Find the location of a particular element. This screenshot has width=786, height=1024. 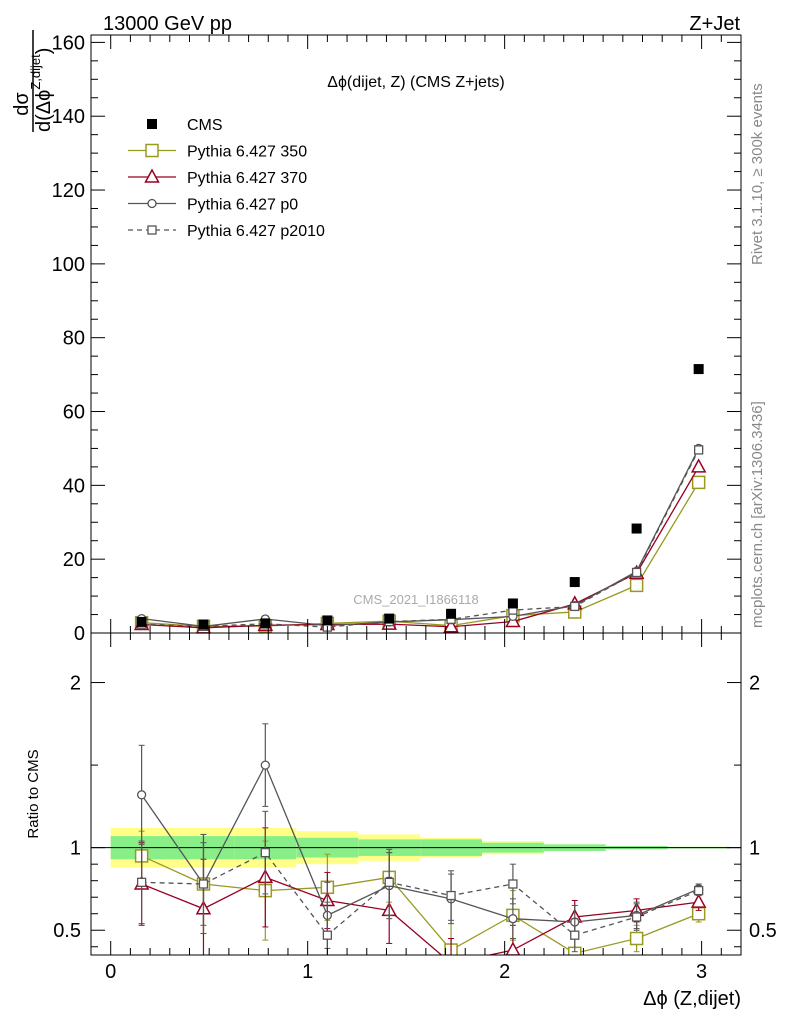

ratio-y-tick-label-right: 1 is located at coordinates (754, 849).